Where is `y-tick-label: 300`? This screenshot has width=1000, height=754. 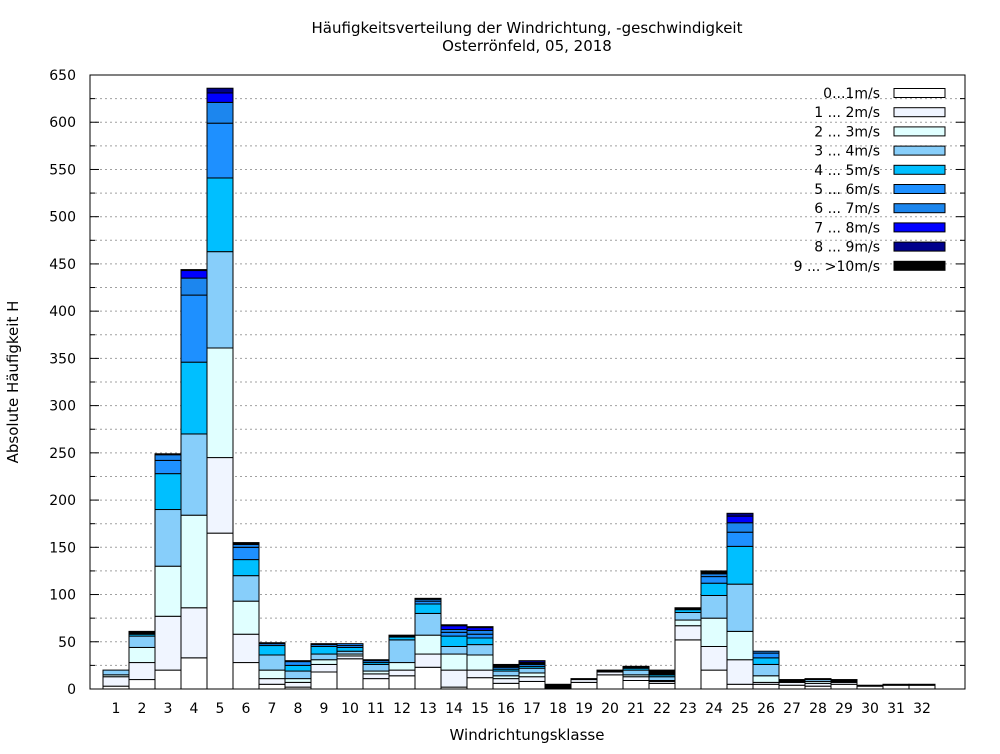
y-tick-label: 300 is located at coordinates (62, 407).